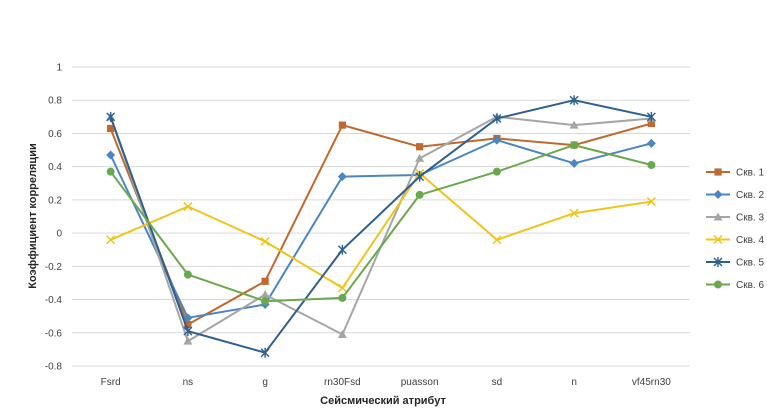  I want to click on y-tick-labels: -0.8 -0.6 -0.4 -0.2 0 0.2 0.4 0.6 0.8 1, so click(54, 218).